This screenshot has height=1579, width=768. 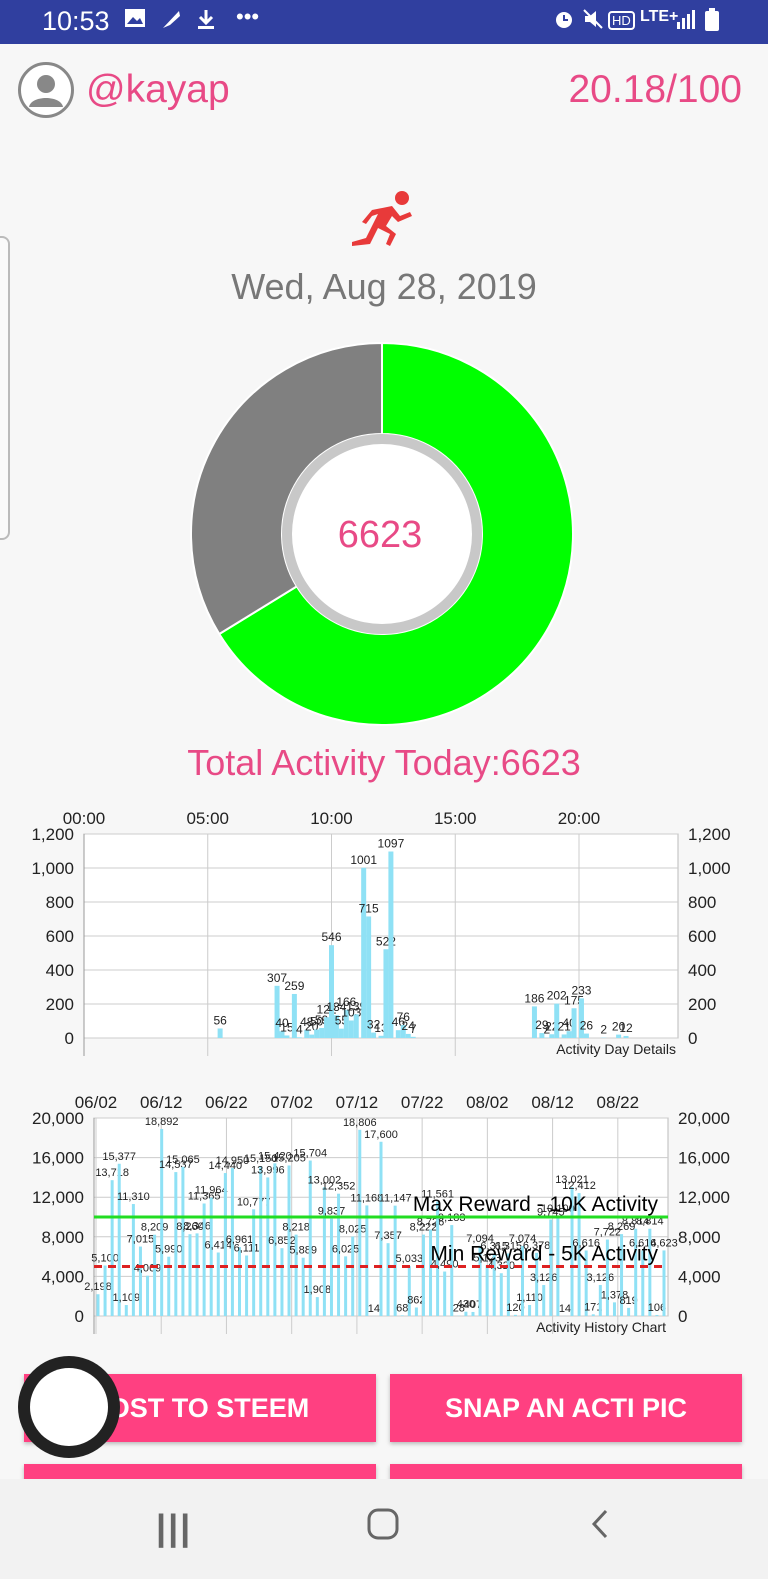 I want to click on avatar, so click(x=46, y=90).